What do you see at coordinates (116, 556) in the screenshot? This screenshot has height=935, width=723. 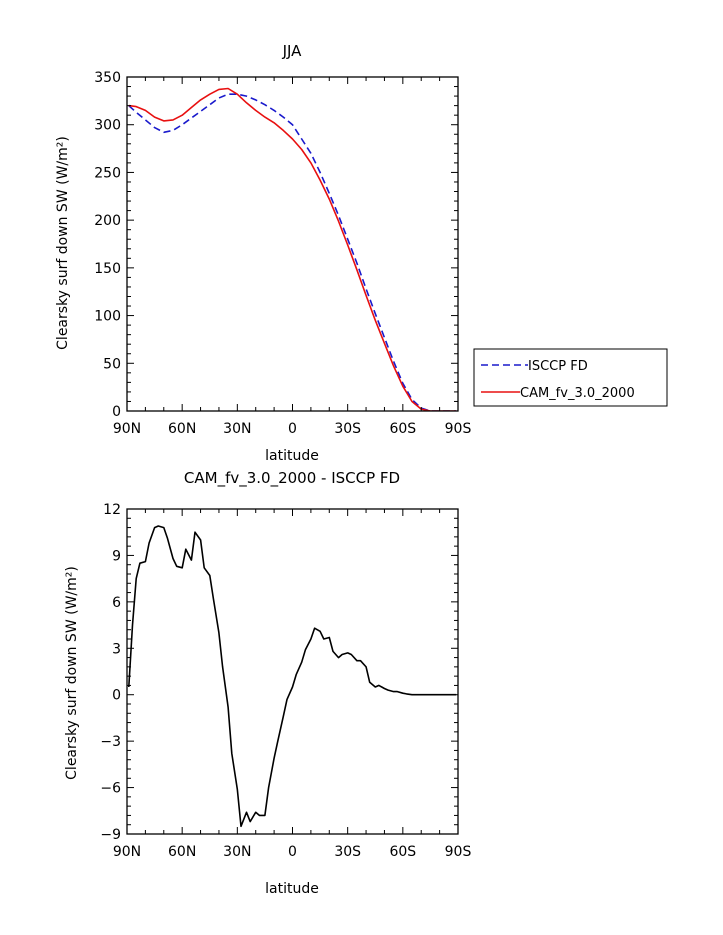 I see `bottom-y-tick-label: 9` at bounding box center [116, 556].